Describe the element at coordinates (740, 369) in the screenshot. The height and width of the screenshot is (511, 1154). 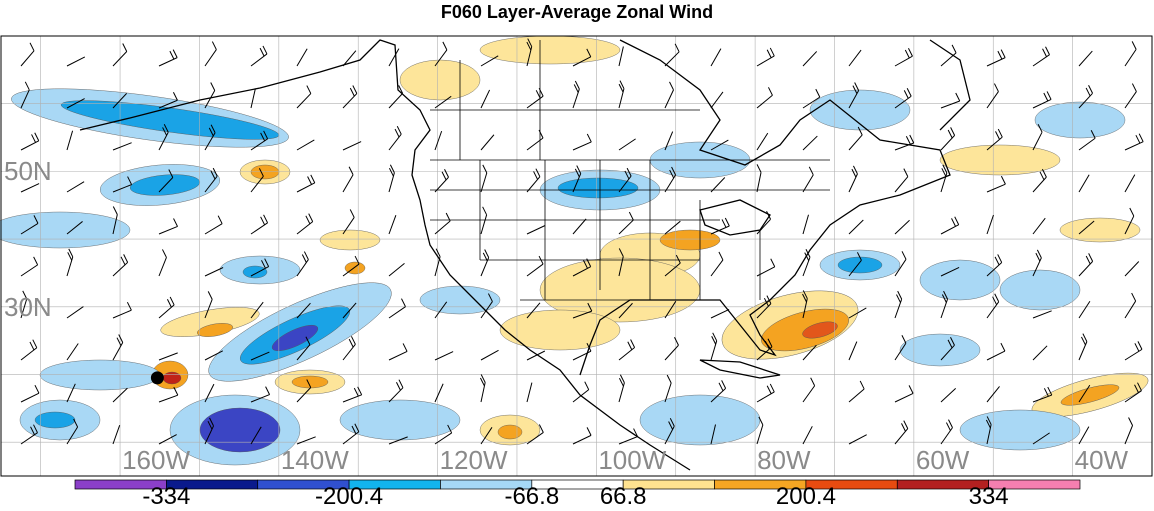
I see `coastline` at that location.